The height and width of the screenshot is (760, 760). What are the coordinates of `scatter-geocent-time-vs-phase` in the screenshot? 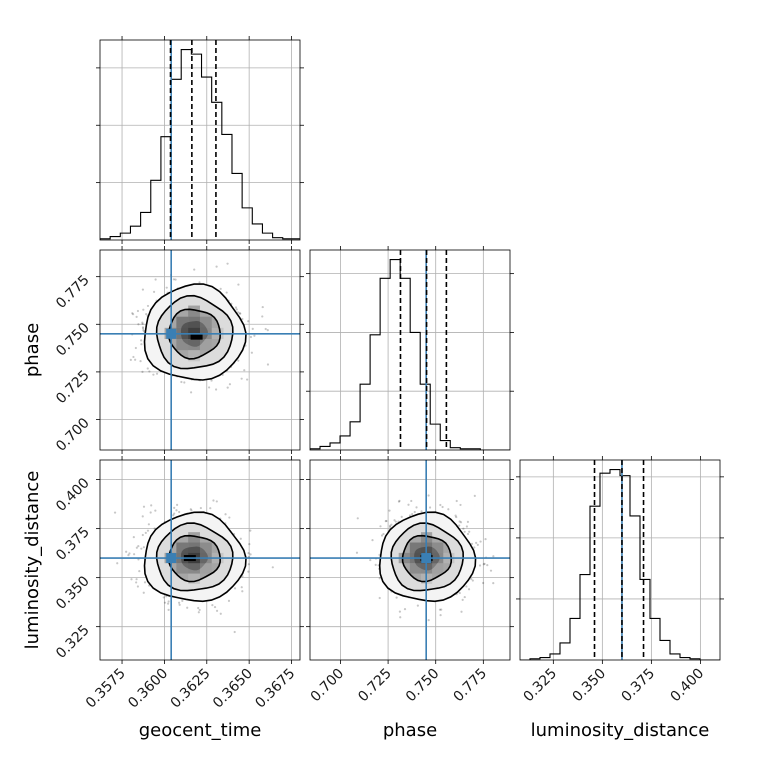 It's located at (200, 350).